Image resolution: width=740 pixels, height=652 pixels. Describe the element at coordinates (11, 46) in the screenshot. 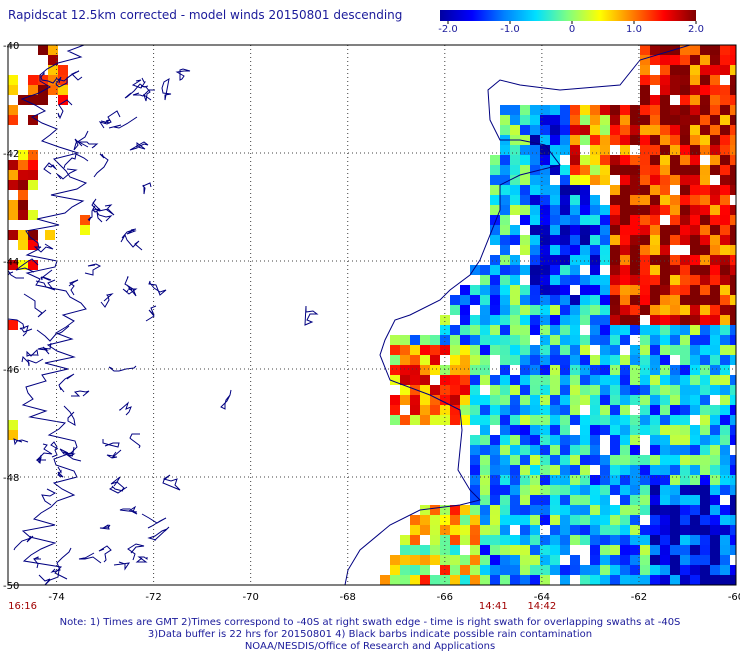

I see `latitude-label: -40` at that location.